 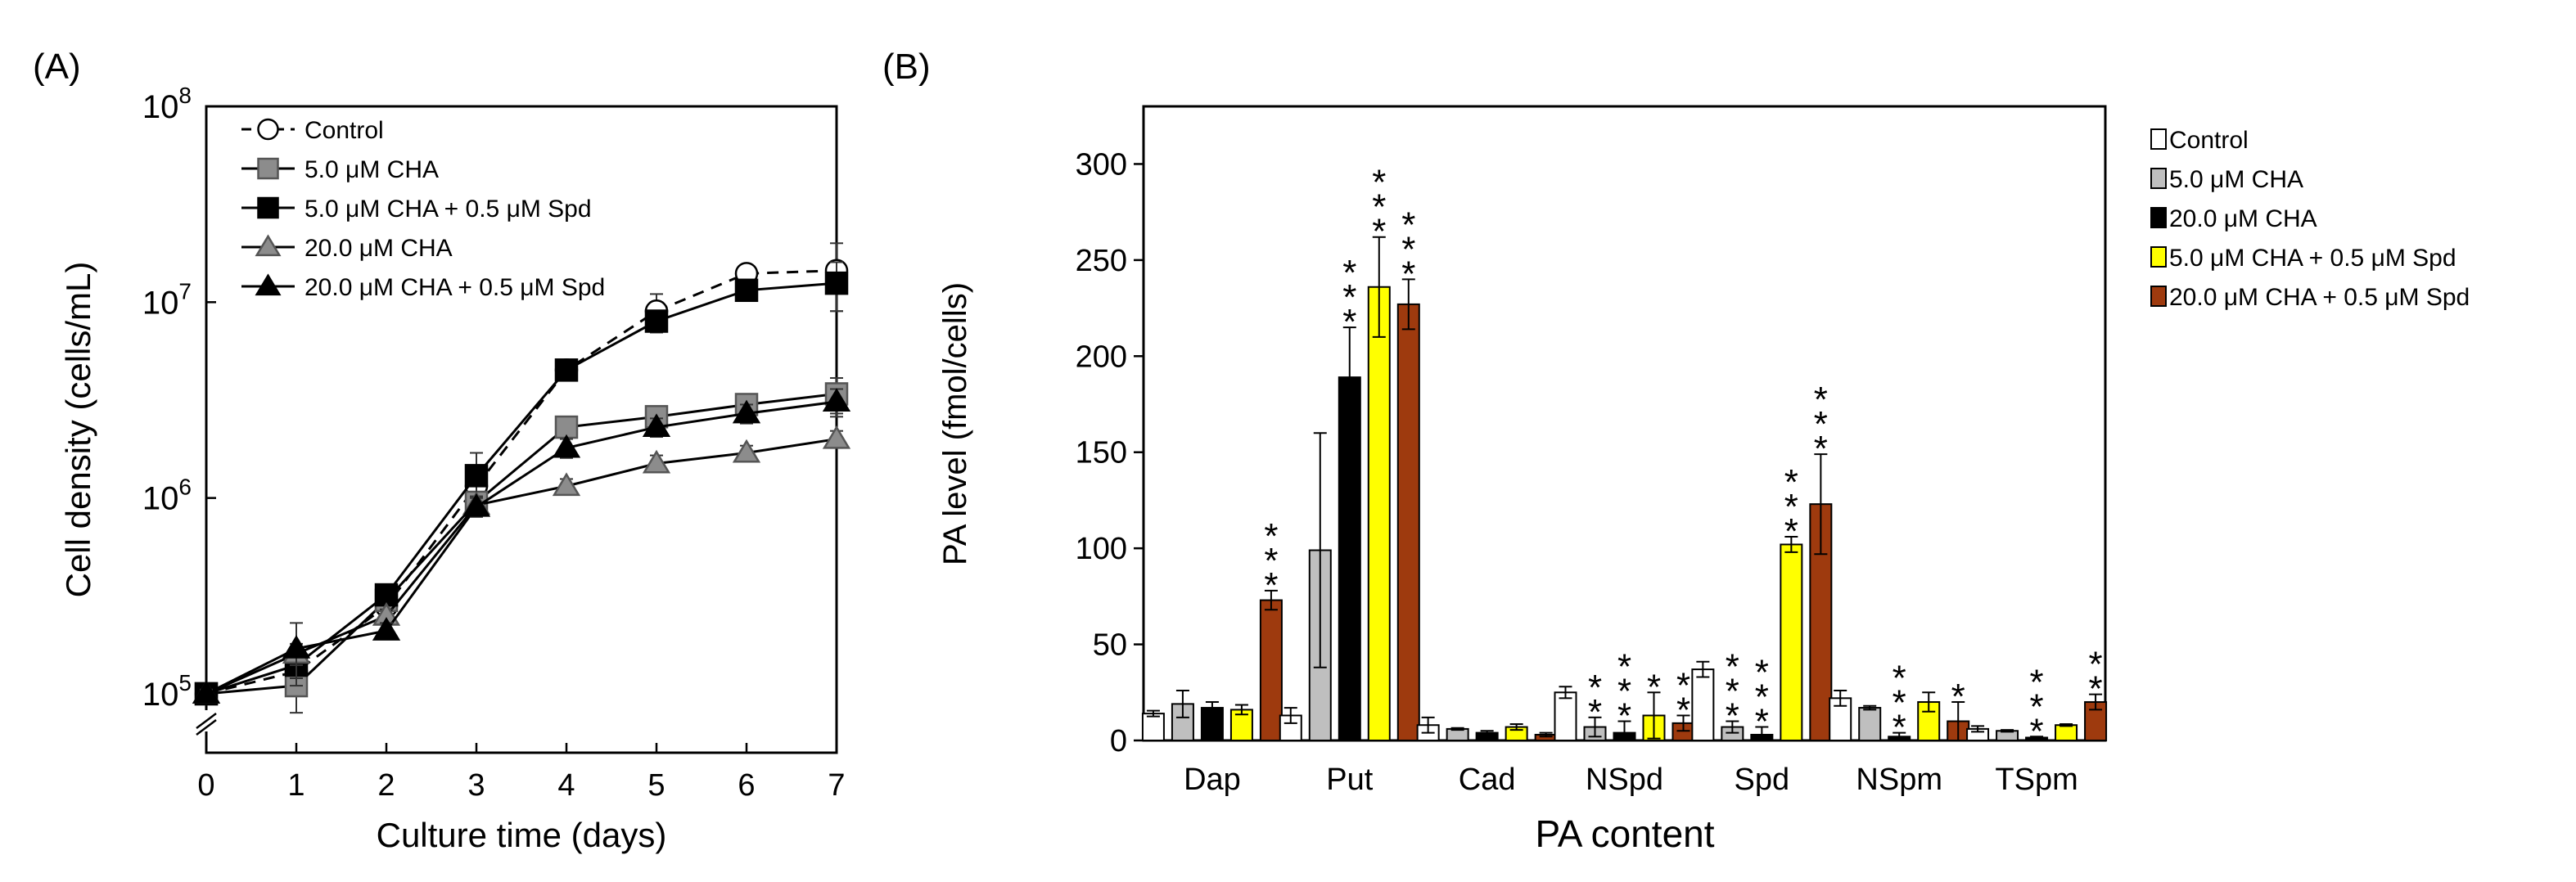 I want to click on panel-a-legend-label: 5.0 μM CHA, so click(x=372, y=170).